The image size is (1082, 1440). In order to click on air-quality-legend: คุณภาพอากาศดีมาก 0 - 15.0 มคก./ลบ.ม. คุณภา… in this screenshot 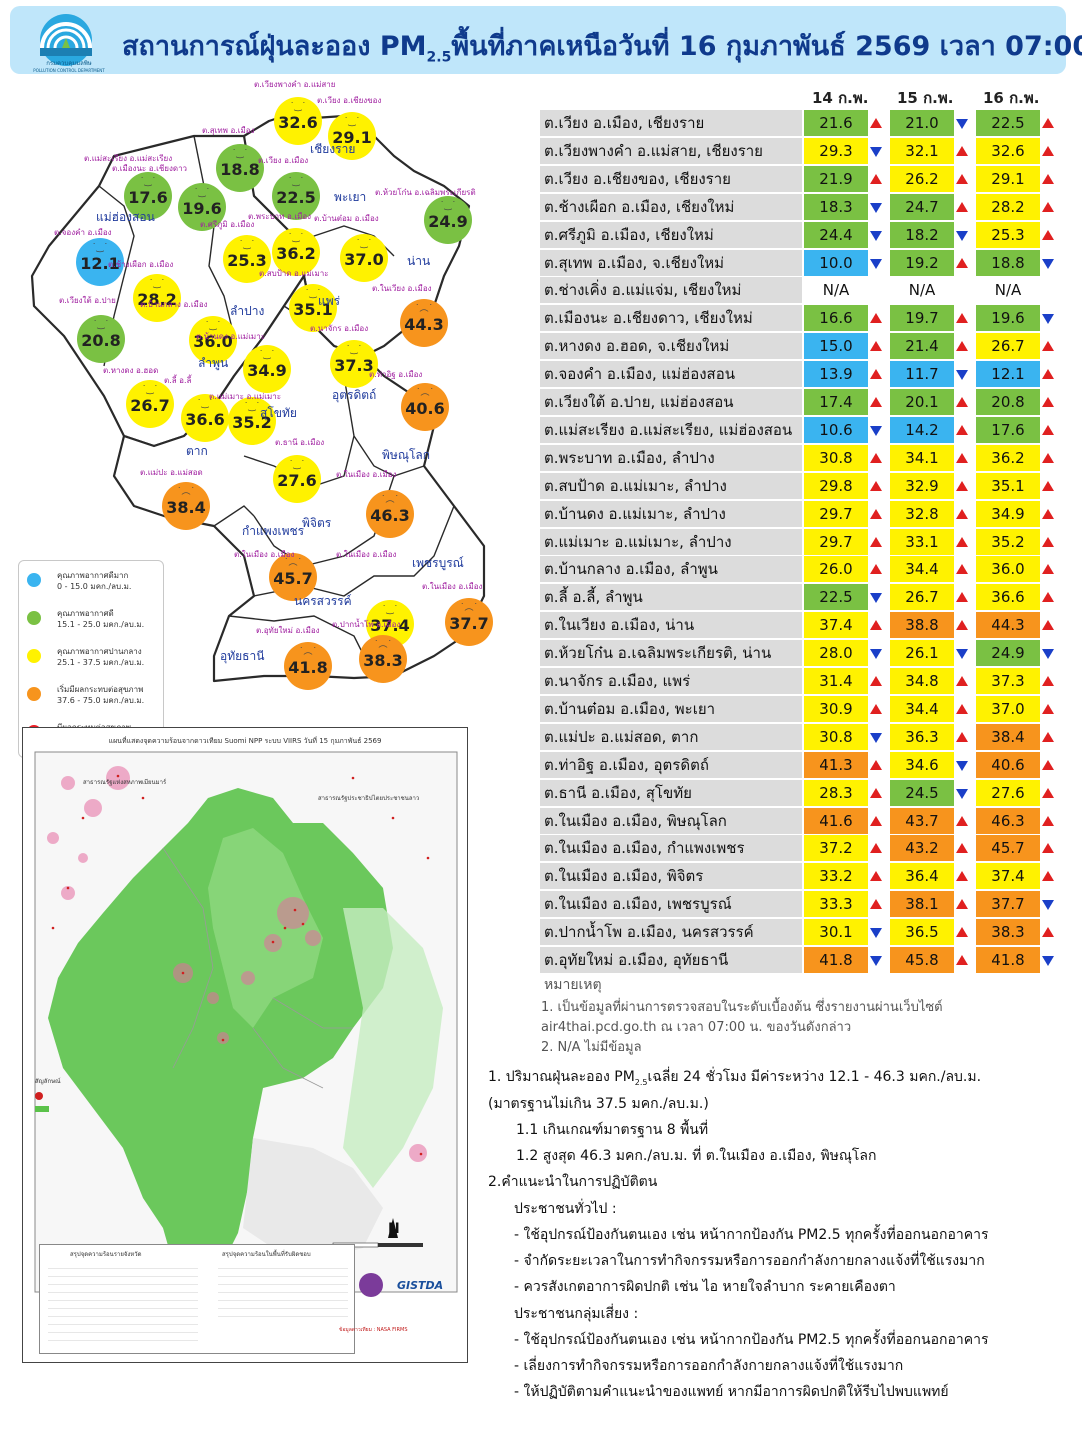, I will do `click(91, 659)`.